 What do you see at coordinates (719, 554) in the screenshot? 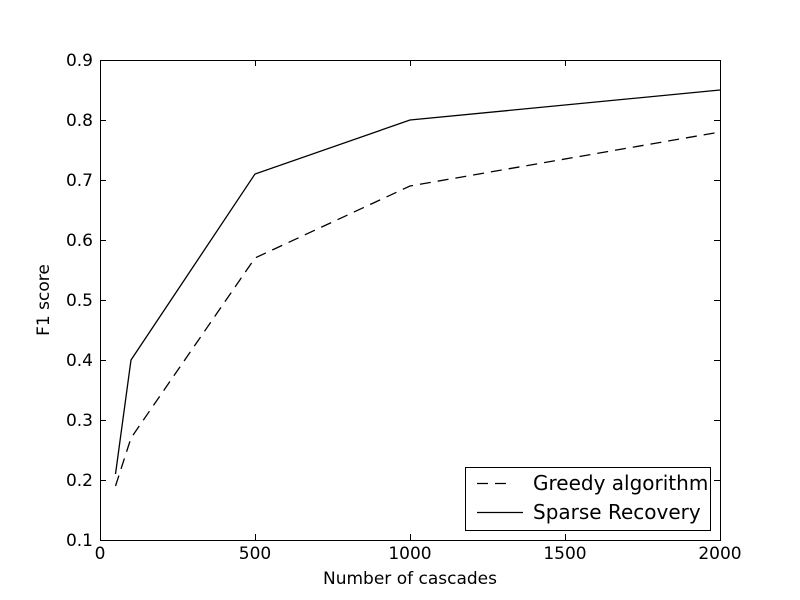
I see `x-tick-label: 2000` at bounding box center [719, 554].